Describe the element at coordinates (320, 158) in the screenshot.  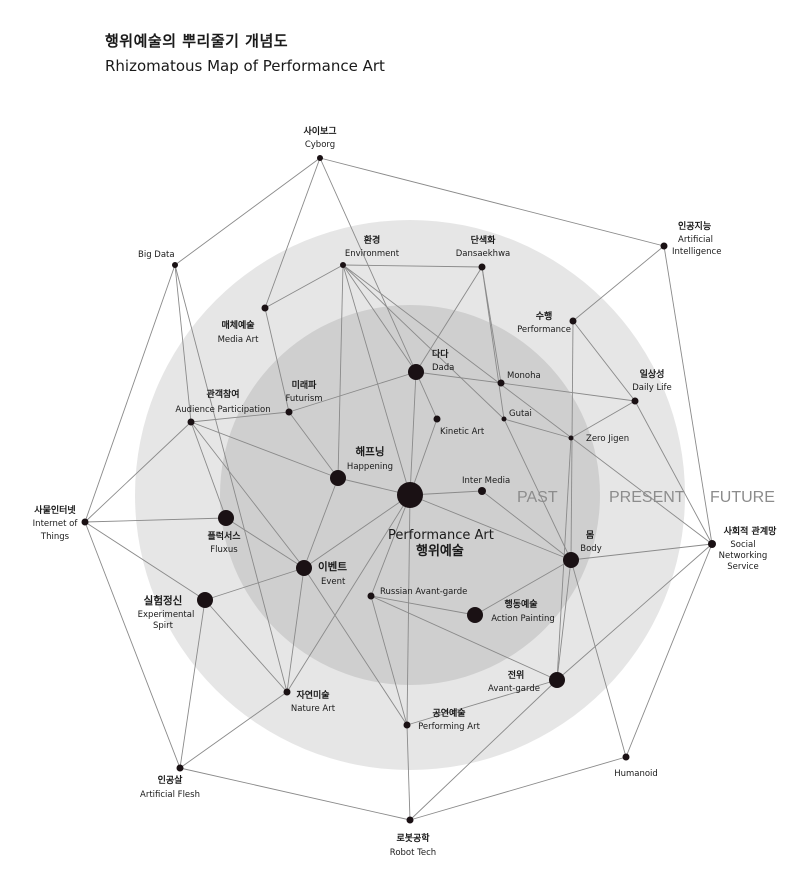
I see `node-cyborg` at that location.